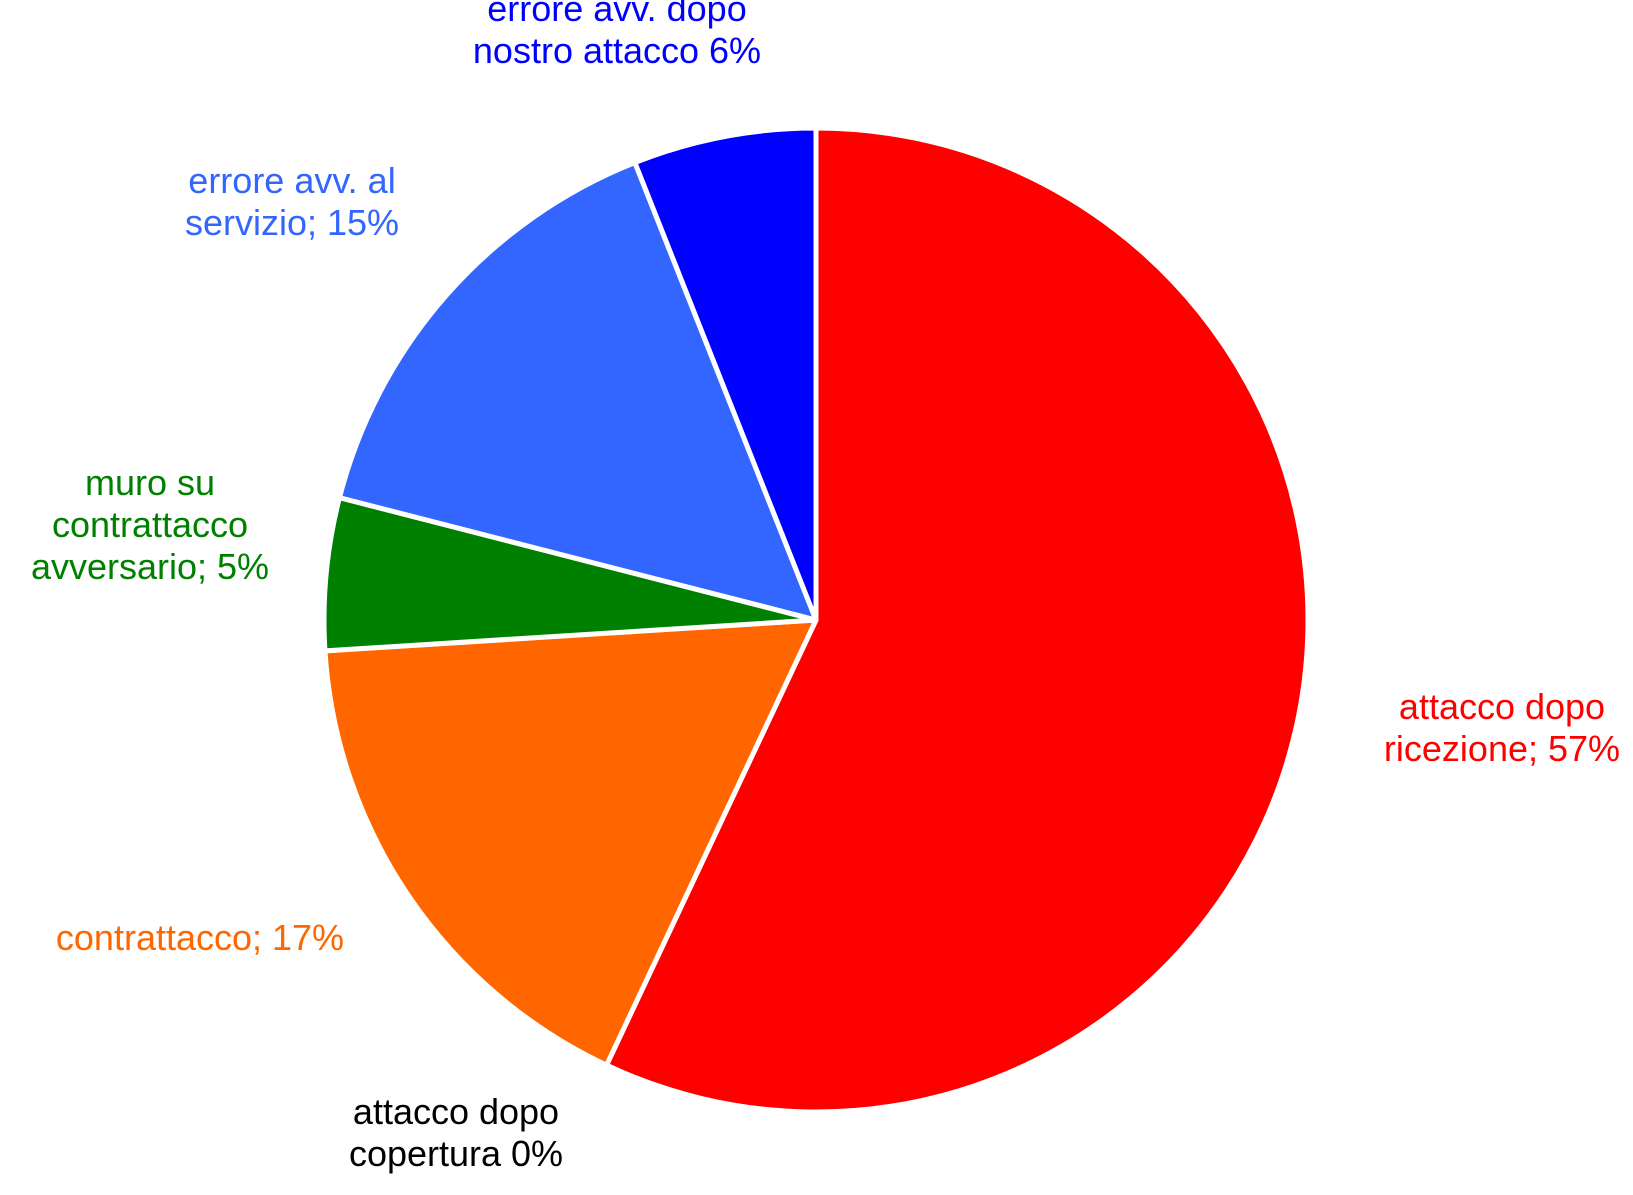  I want to click on pie-label-contrattacco: contrattacco; 17%, so click(200, 937).